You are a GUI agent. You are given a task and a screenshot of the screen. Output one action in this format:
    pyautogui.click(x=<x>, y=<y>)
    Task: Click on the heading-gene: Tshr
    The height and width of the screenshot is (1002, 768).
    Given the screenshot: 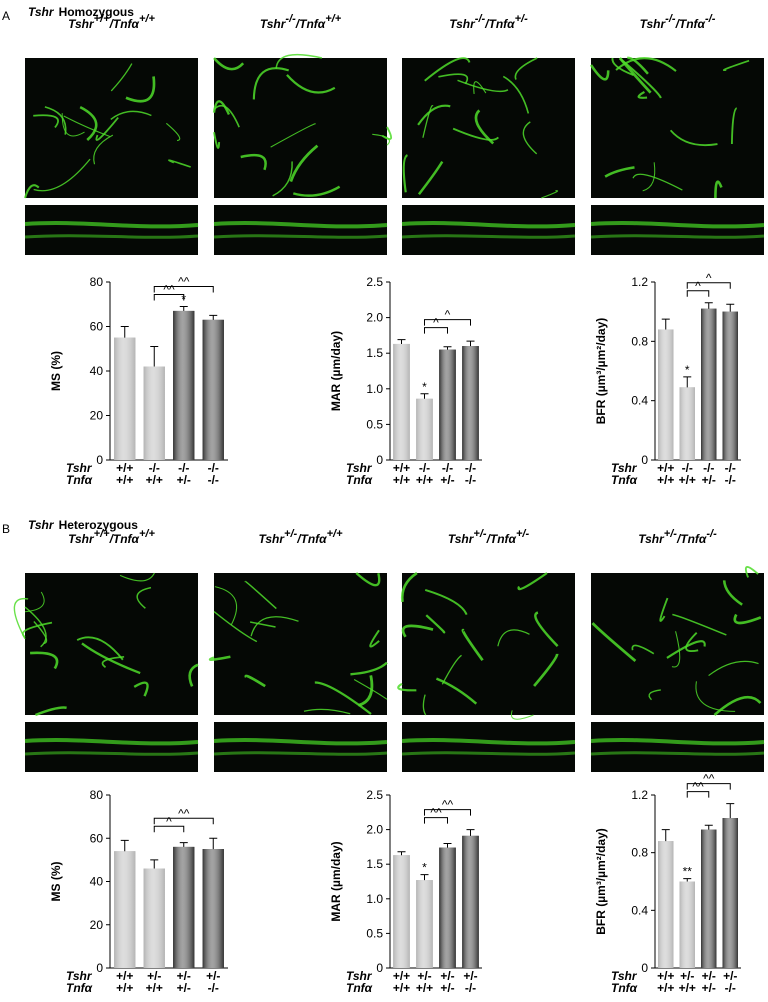 What is the action you would take?
    pyautogui.click(x=41, y=12)
    